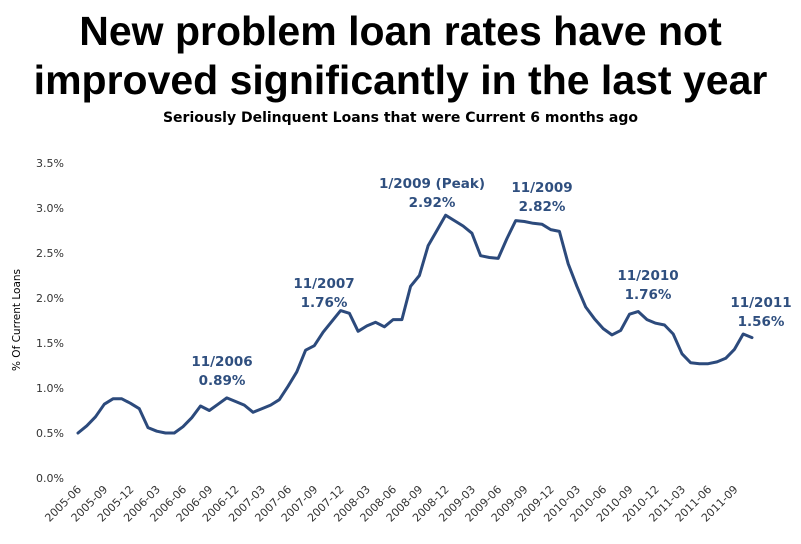 Image resolution: width=801 pixels, height=544 pixels. What do you see at coordinates (221, 362) in the screenshot?
I see `annotation-date: 11/2006` at bounding box center [221, 362].